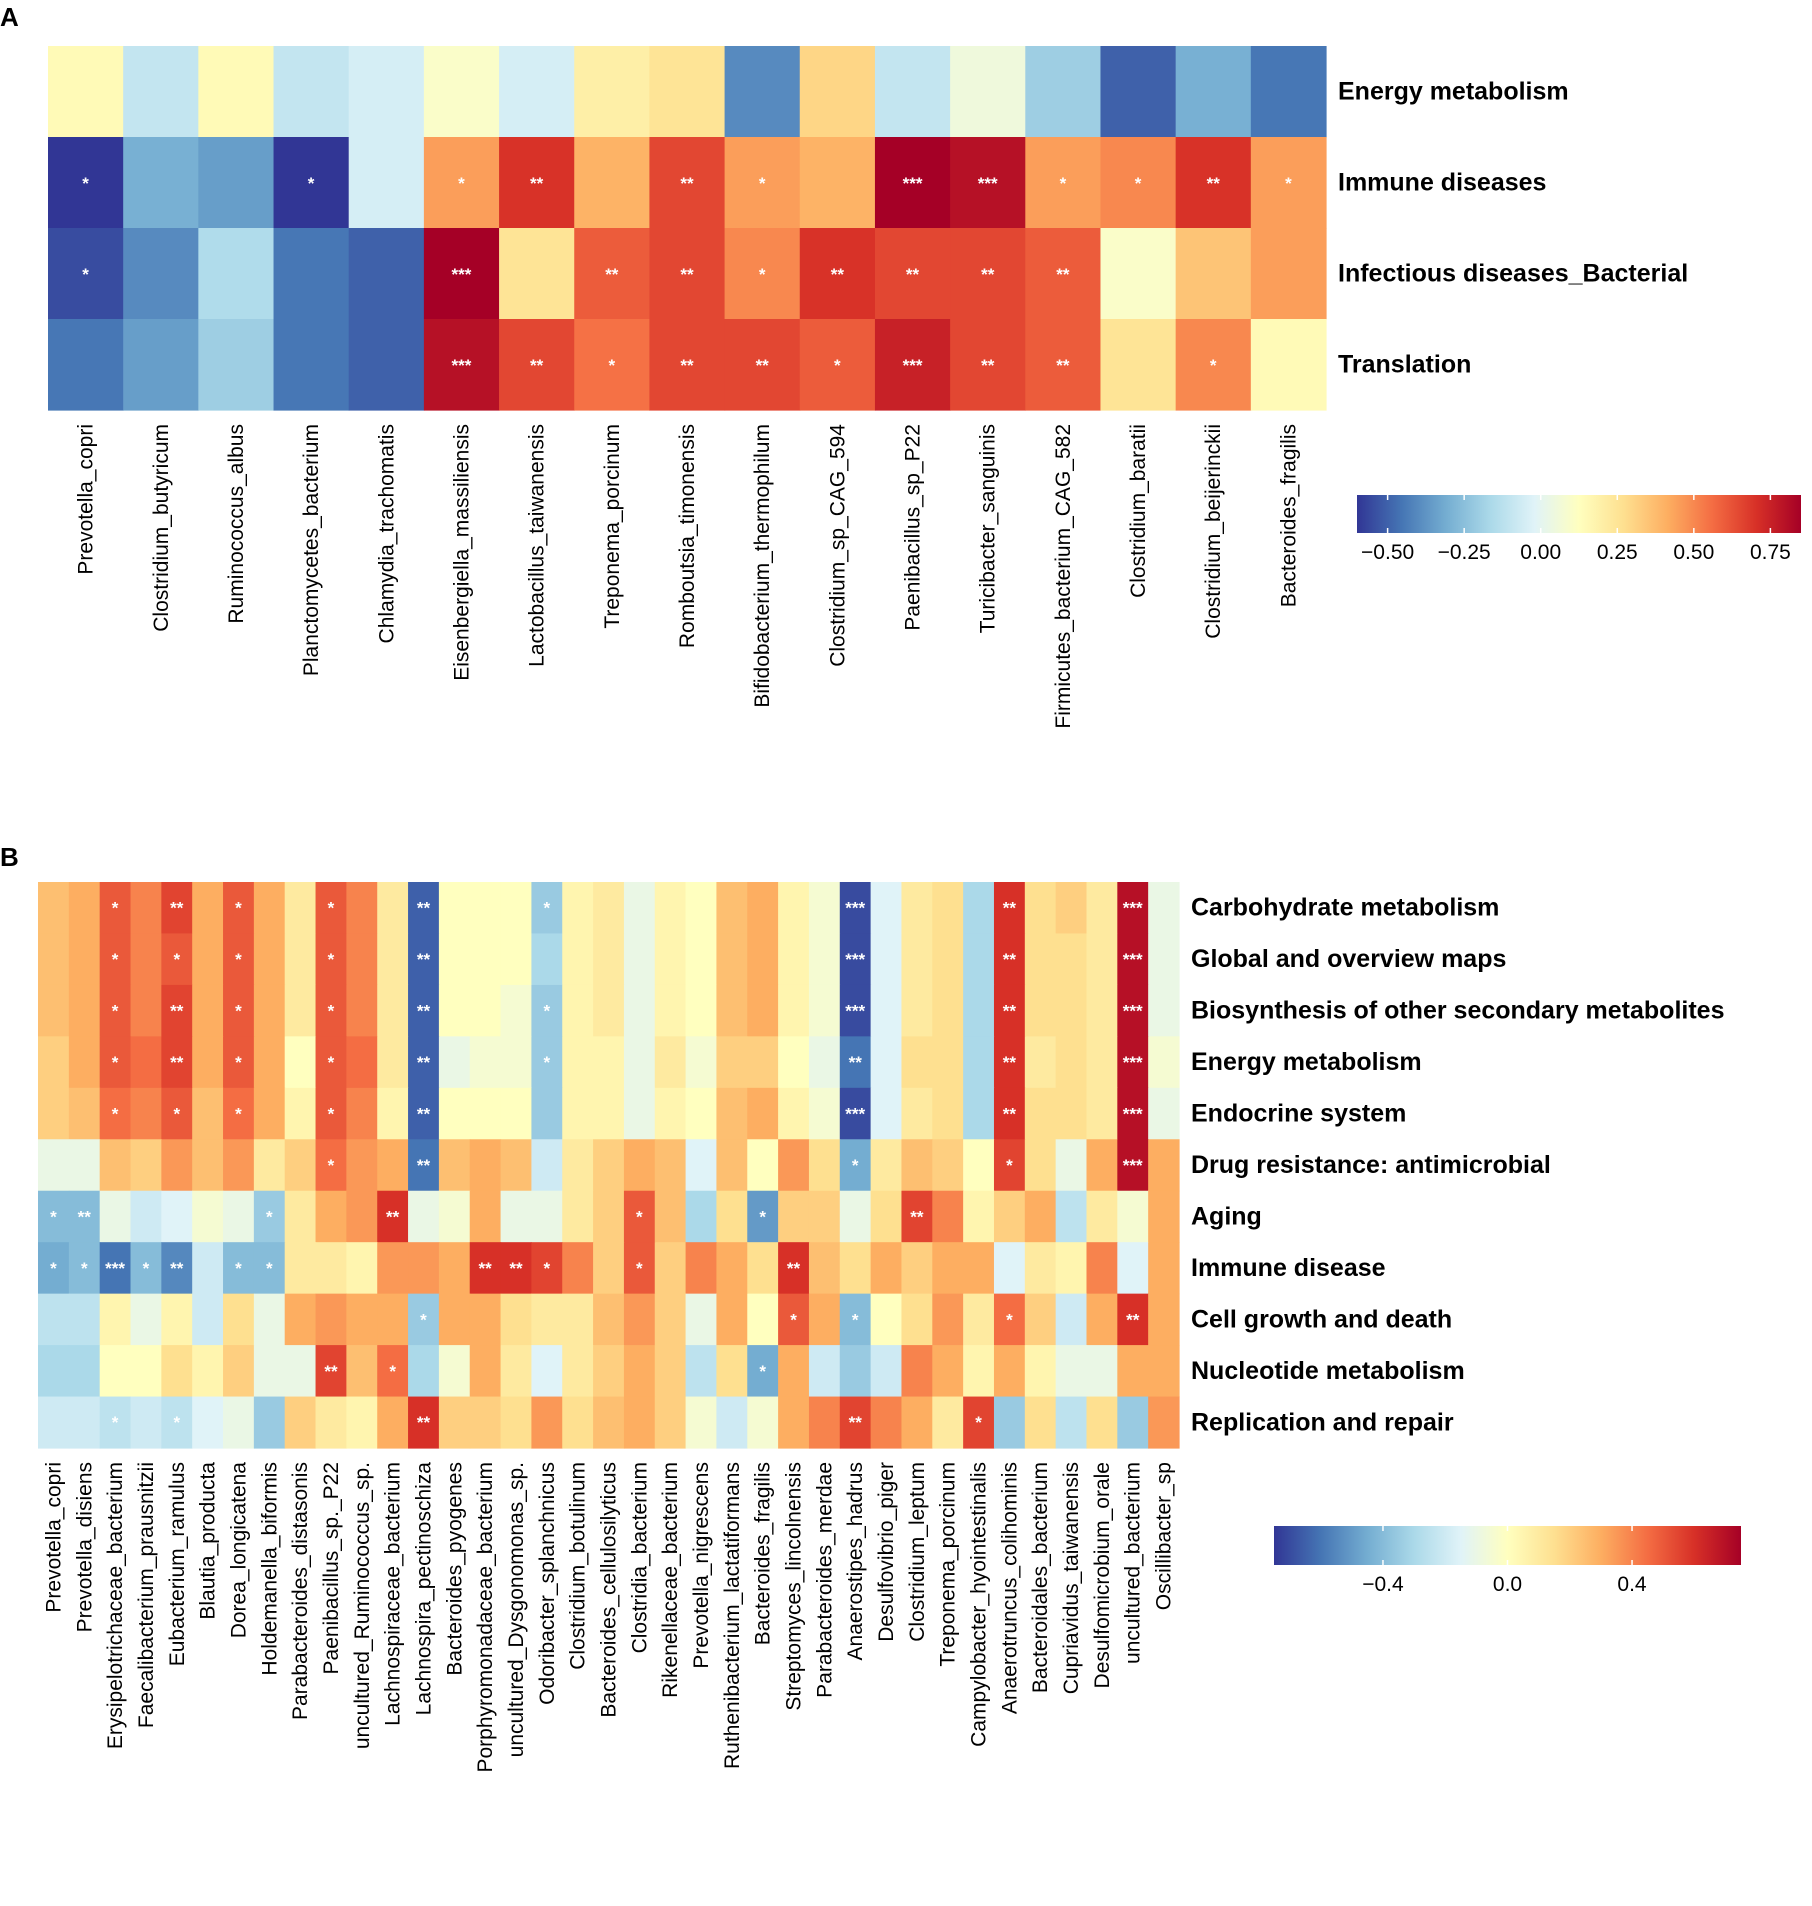  I want to click on heatmap-cell-biosynthesis-of-other-secondary-metabolites-lachnospira-pectinoschiza, so click(424, 1010).